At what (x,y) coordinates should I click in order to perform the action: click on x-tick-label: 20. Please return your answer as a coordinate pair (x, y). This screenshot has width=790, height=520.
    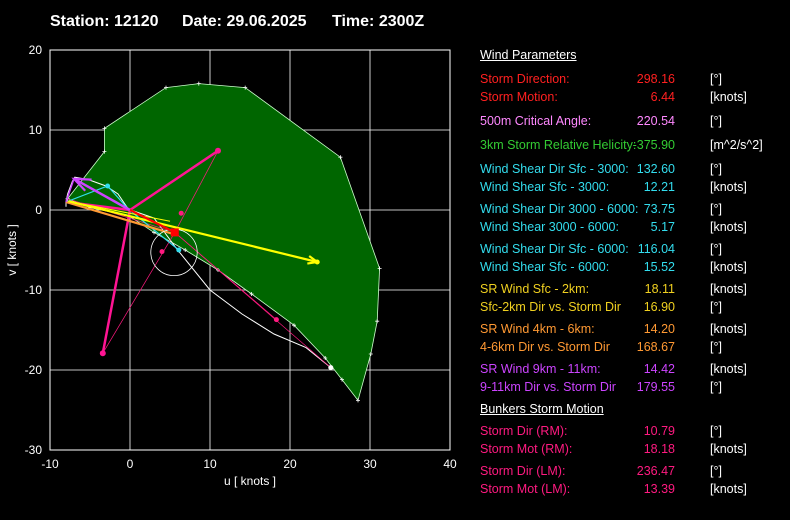
    Looking at the image, I should click on (290, 464).